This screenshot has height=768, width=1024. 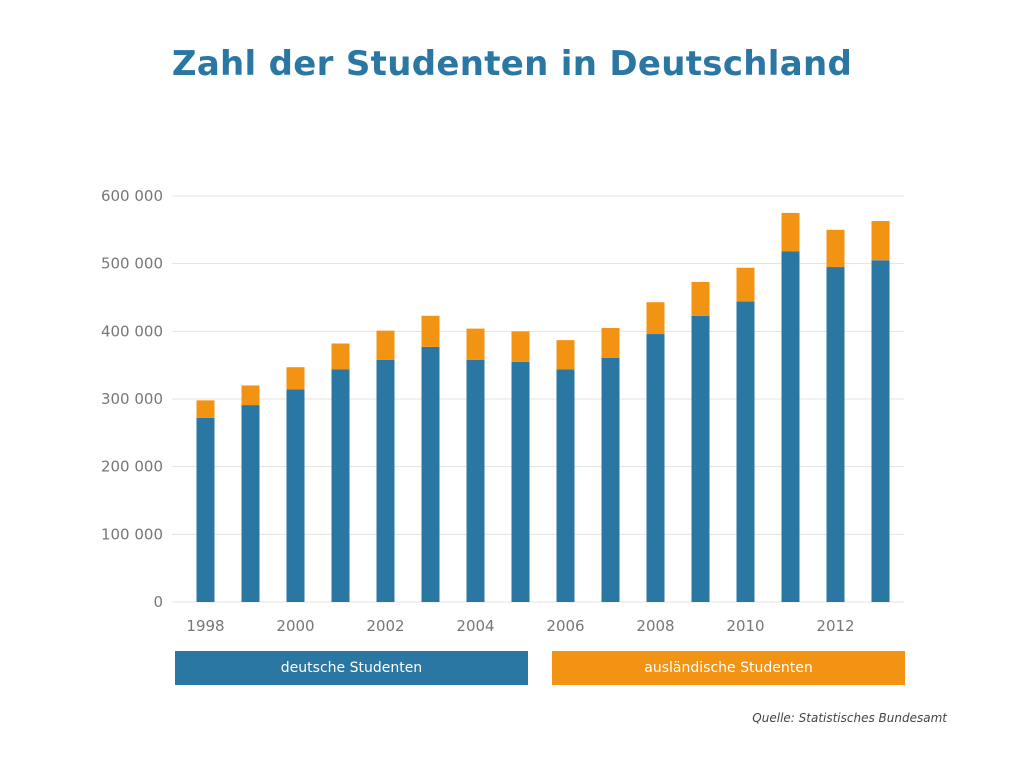 I want to click on source-note: Quelle: Statistisches Bundesamt, so click(x=849, y=718).